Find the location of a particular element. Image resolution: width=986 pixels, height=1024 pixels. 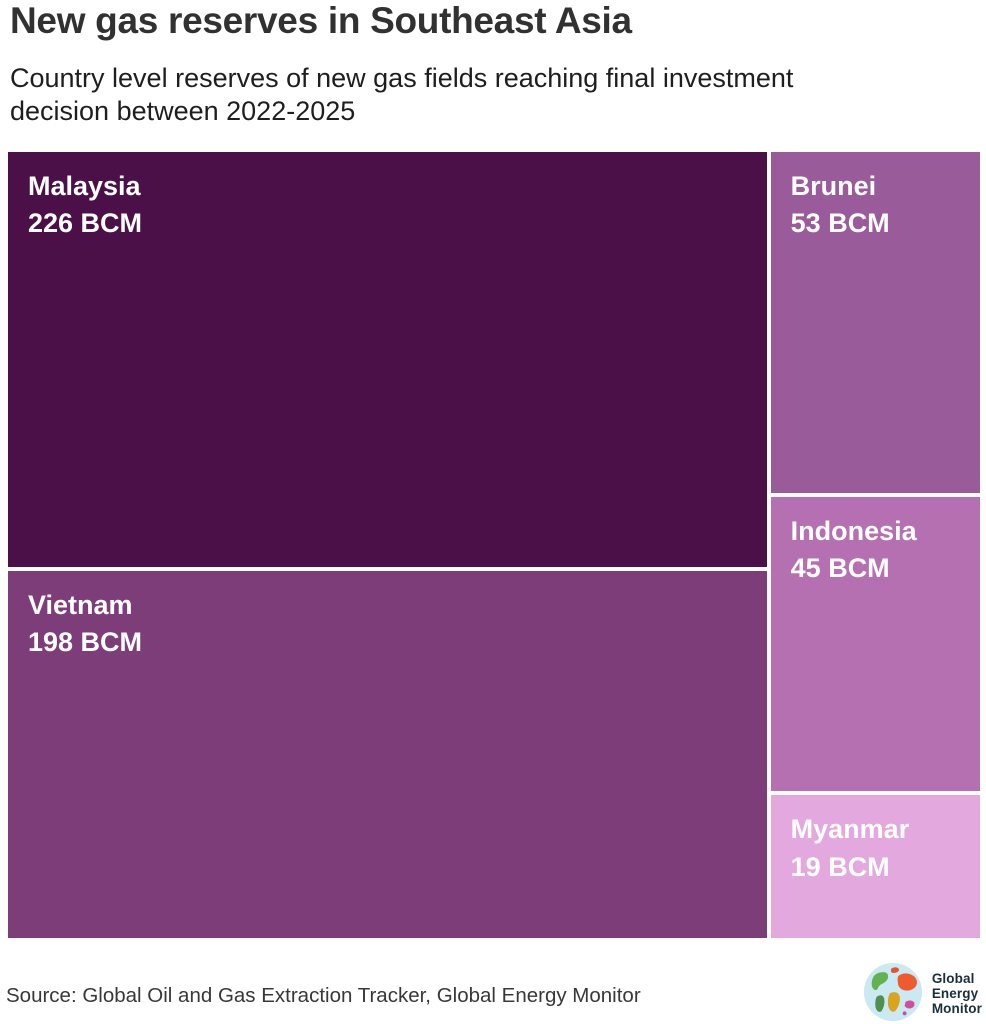

gem-logo: Global Energy Monitor is located at coordinates (922, 992).